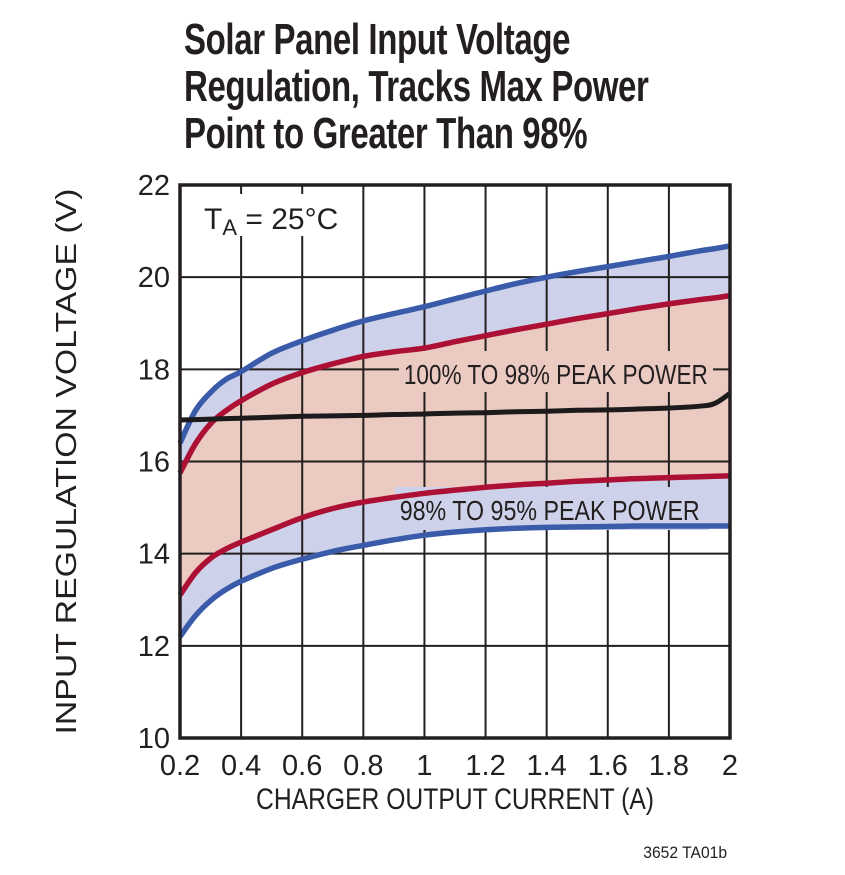 The image size is (845, 875). Describe the element at coordinates (154, 647) in the screenshot. I see `y-tick-label: 12` at that location.